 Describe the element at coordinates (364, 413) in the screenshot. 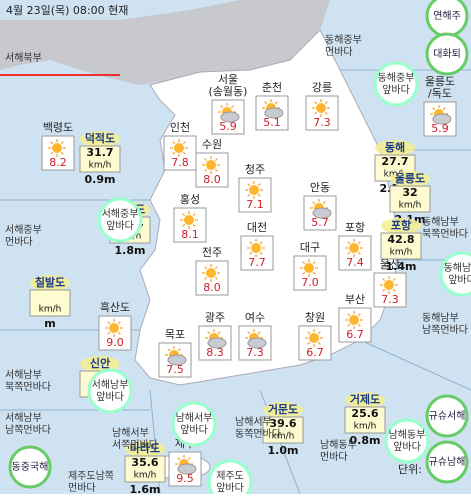

I see `buoy-wind: 25.6` at that location.